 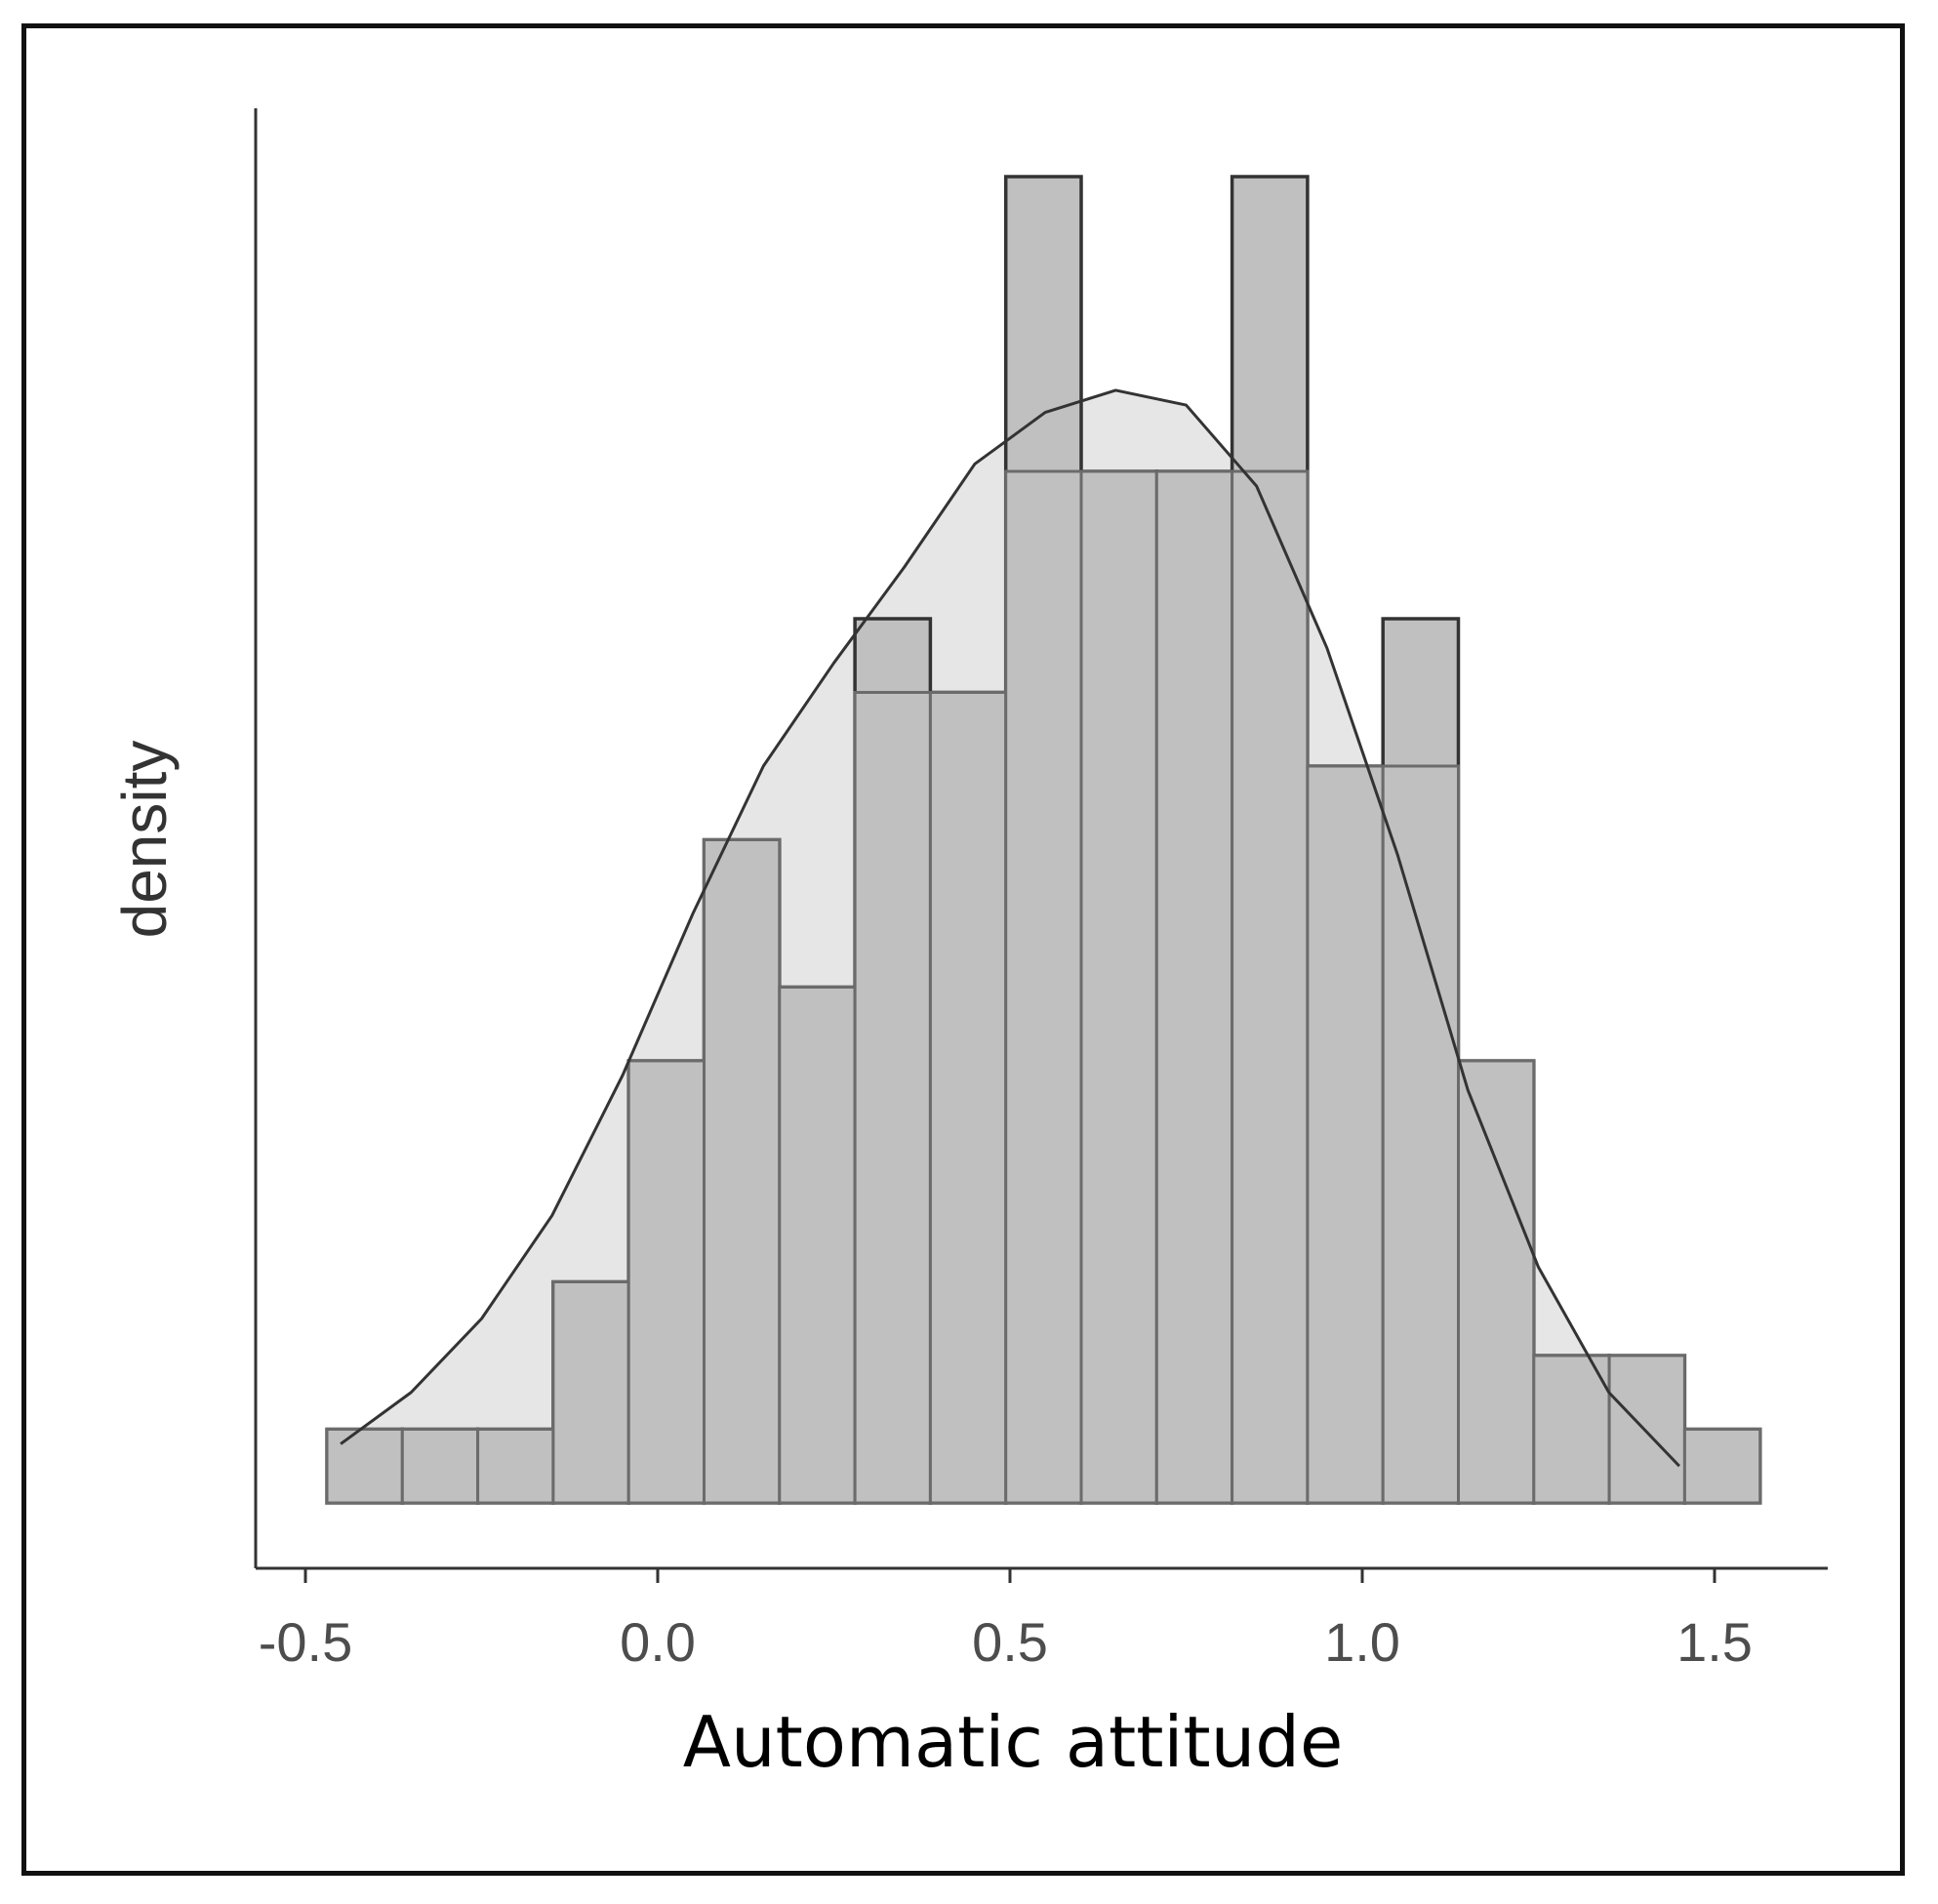 I want to click on x-tick-label: 1.0, so click(x=1362, y=1642).